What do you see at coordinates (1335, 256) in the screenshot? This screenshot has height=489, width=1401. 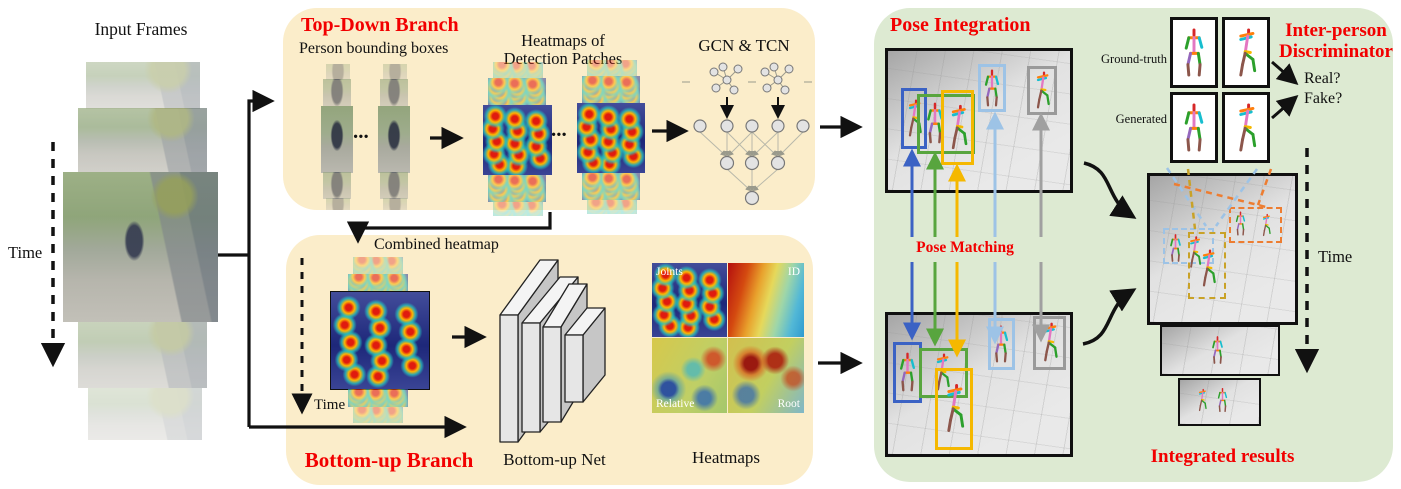 I see `integrated-time-label: Time` at bounding box center [1335, 256].